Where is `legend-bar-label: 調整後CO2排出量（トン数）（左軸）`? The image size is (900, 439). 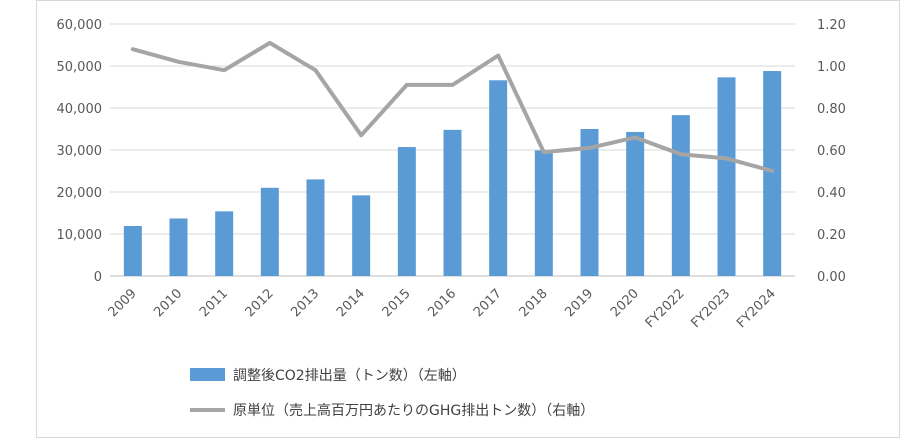
legend-bar-label: 調整後CO2排出量（トン数）（左軸） is located at coordinates (349, 376).